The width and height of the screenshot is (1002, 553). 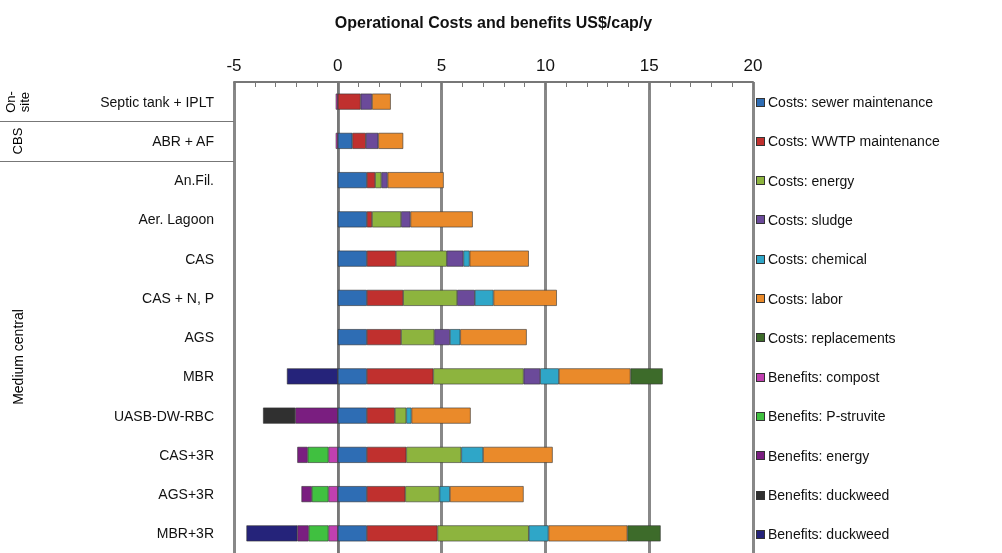 I want to click on x-tick-label: 15, so click(x=649, y=65).